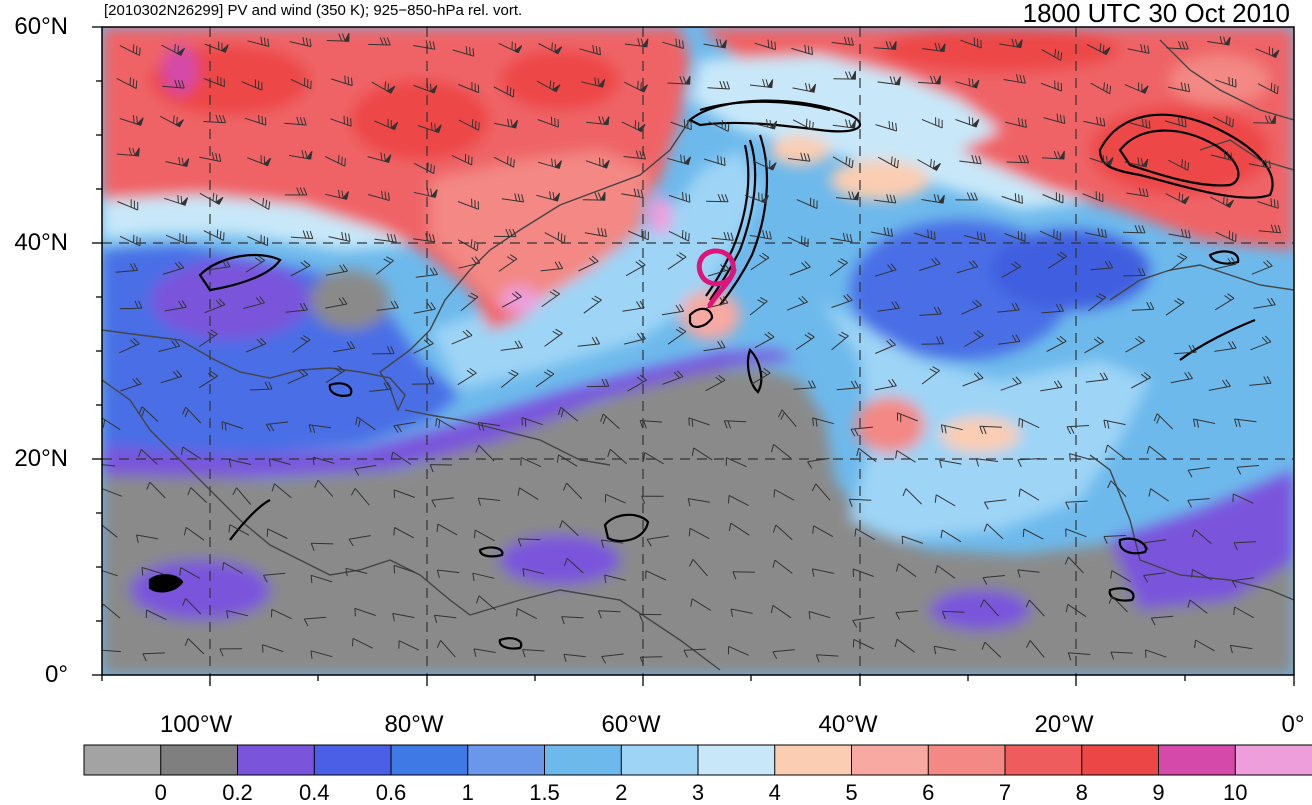 The image size is (1312, 805). What do you see at coordinates (1158, 793) in the screenshot?
I see `colorbar-label: 9` at bounding box center [1158, 793].